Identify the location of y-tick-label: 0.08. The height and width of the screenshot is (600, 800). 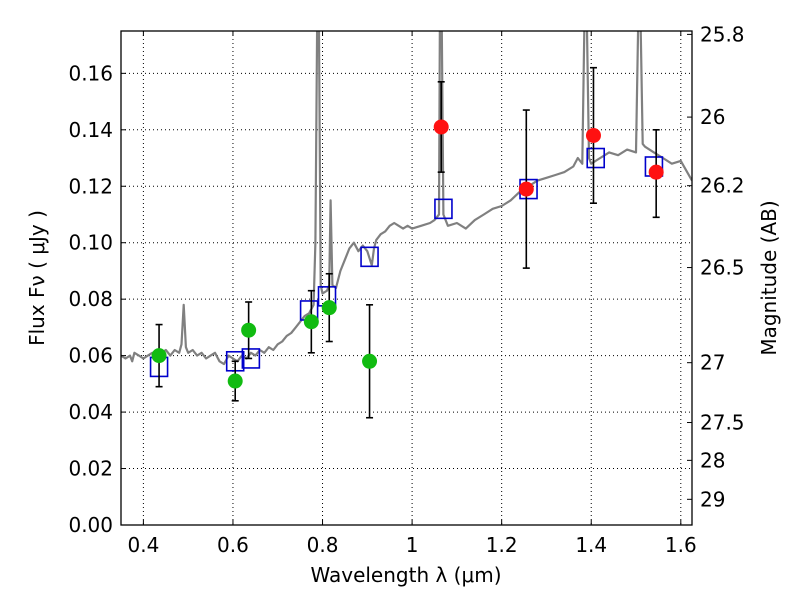
(90, 299).